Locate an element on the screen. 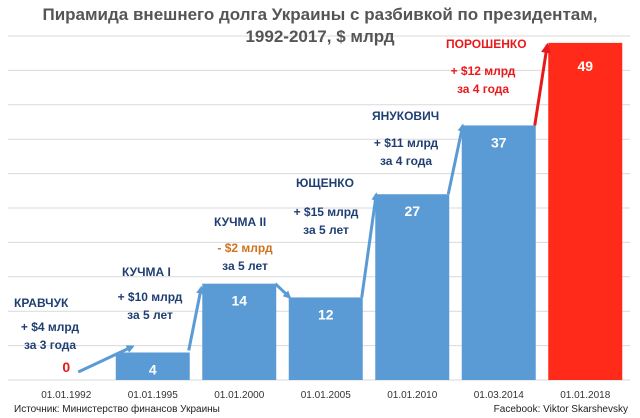  x-tick-label: 01.01.2005 is located at coordinates (326, 395).